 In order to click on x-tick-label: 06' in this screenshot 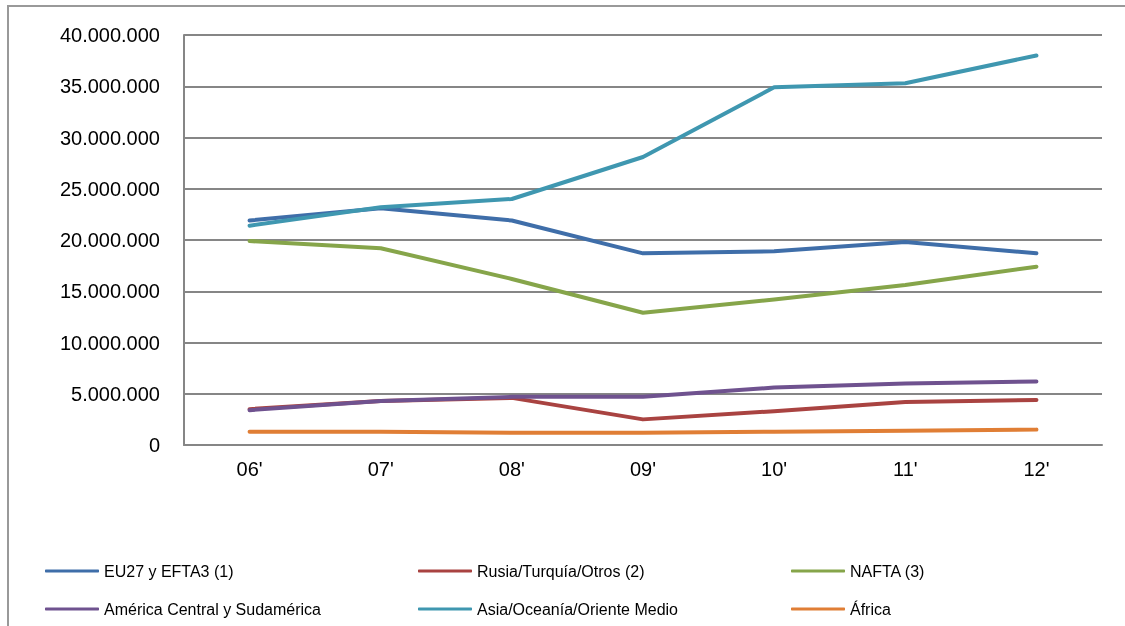, I will do `click(249, 469)`.